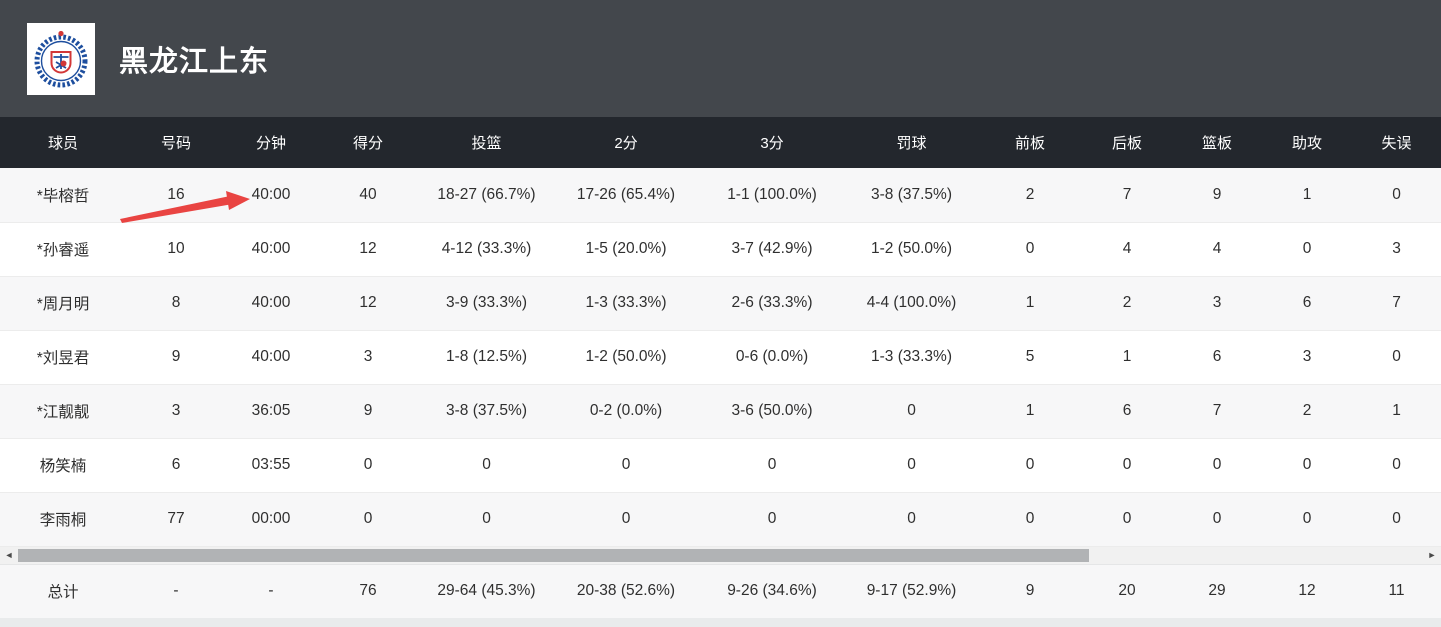  What do you see at coordinates (1396, 590) in the screenshot?
I see `totals-stat-cell: 11` at bounding box center [1396, 590].